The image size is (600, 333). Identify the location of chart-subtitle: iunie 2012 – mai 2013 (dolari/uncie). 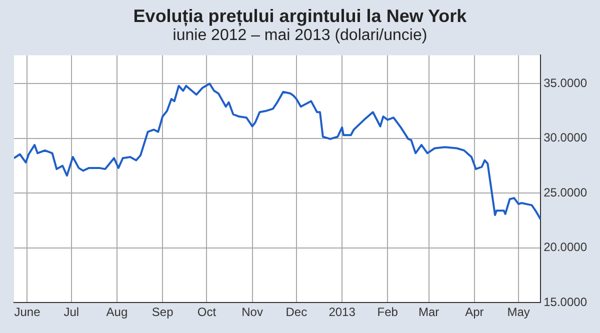
(300, 36).